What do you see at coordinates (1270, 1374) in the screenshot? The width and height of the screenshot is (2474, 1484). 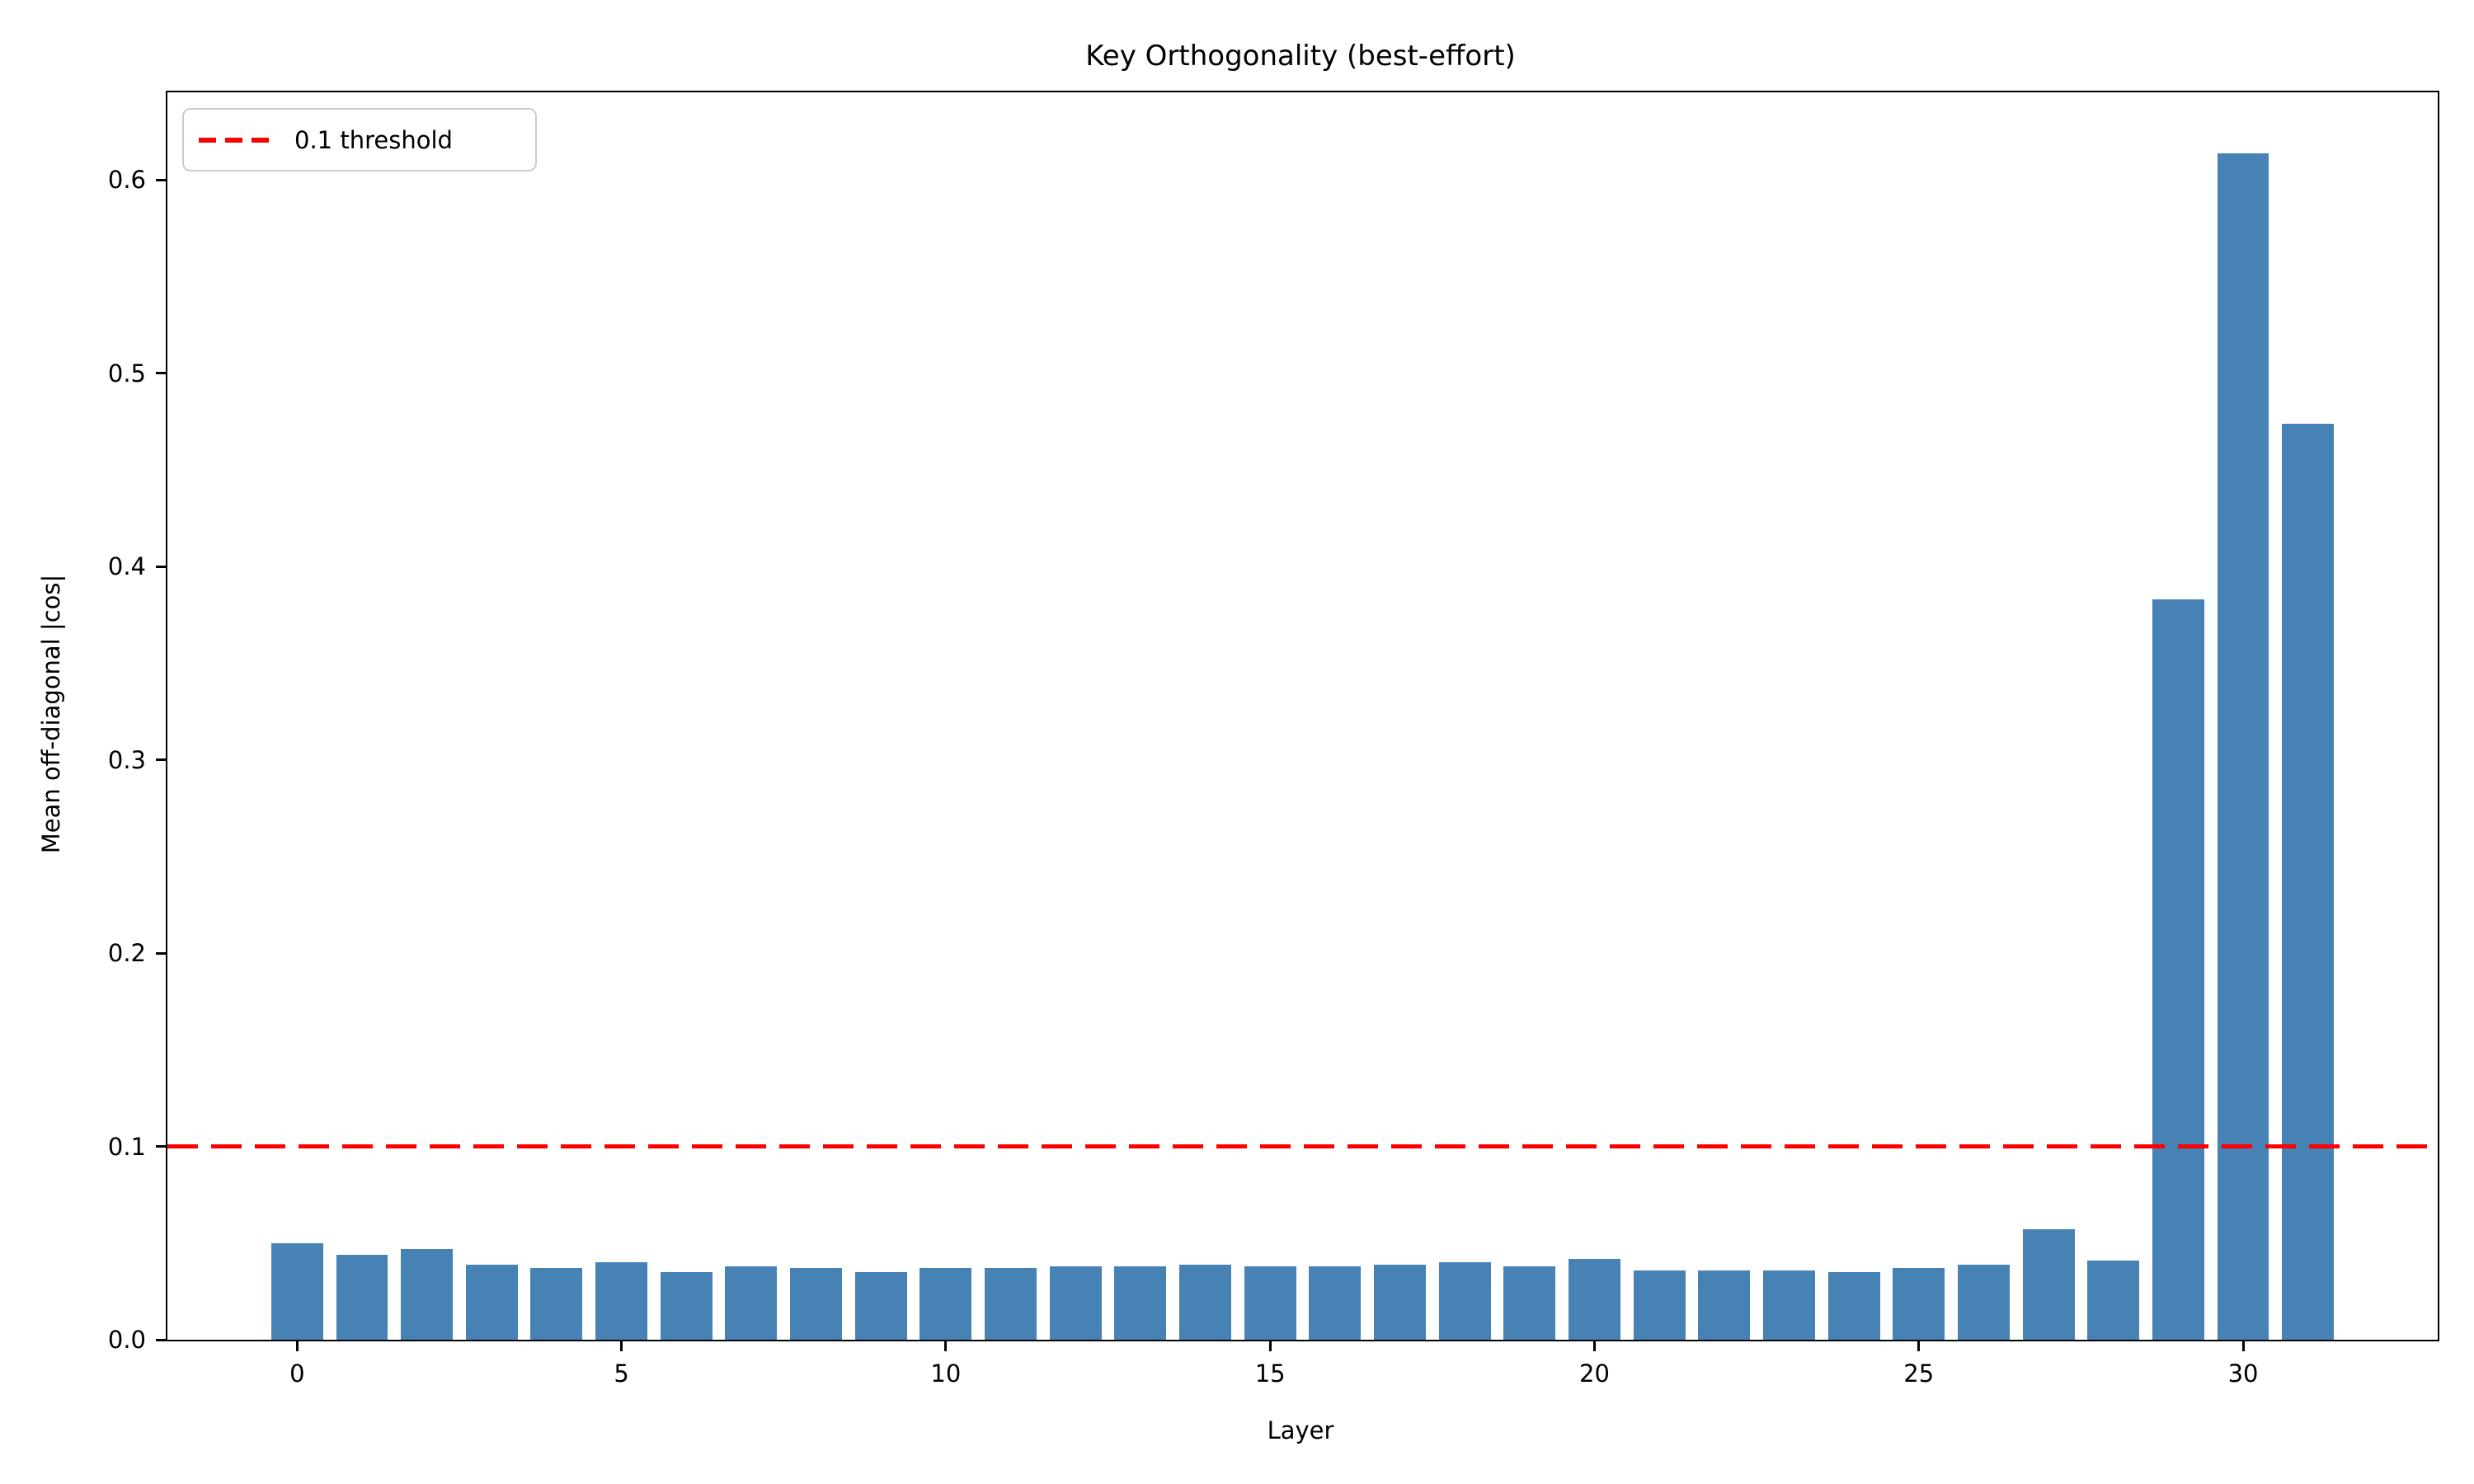 I see `x-tick-label-15: 15` at bounding box center [1270, 1374].